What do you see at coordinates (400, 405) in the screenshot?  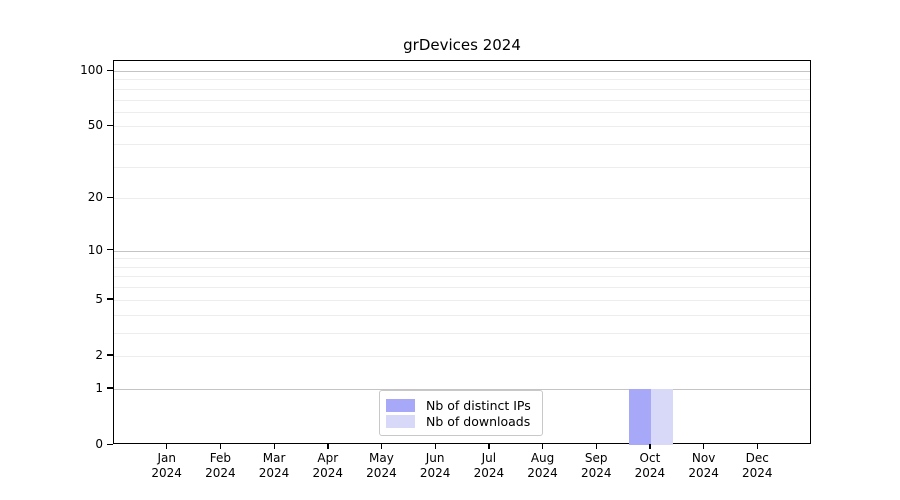 I see `legend-swatch-distinct-ips` at bounding box center [400, 405].